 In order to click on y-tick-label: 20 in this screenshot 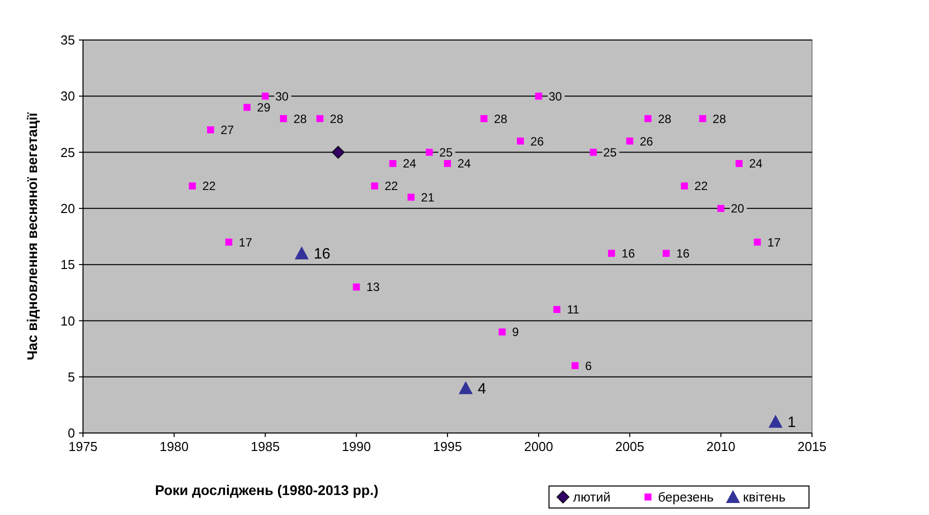, I will do `click(67, 208)`.